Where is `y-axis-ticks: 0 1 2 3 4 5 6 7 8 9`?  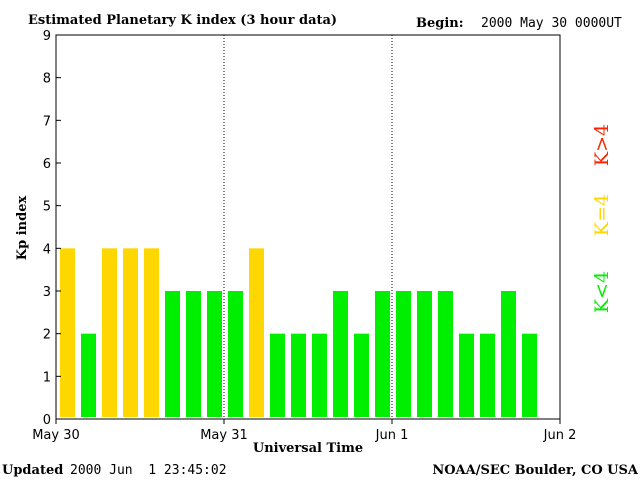
y-axis-ticks: 0 1 2 3 4 5 6 7 8 9 is located at coordinates (52, 228).